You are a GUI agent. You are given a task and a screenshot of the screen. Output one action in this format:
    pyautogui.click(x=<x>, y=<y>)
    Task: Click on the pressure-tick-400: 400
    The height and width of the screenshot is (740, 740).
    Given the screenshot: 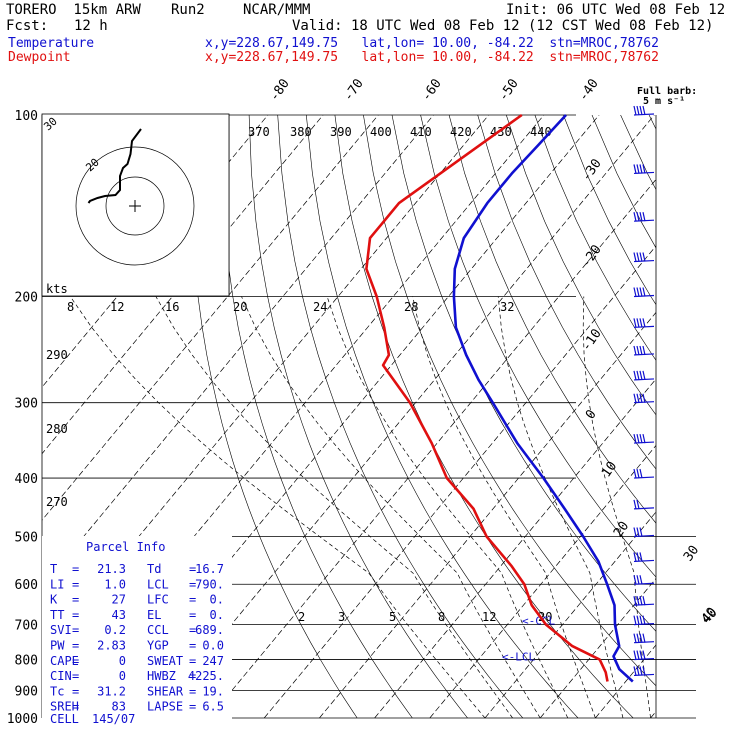 What is the action you would take?
    pyautogui.click(x=26, y=479)
    